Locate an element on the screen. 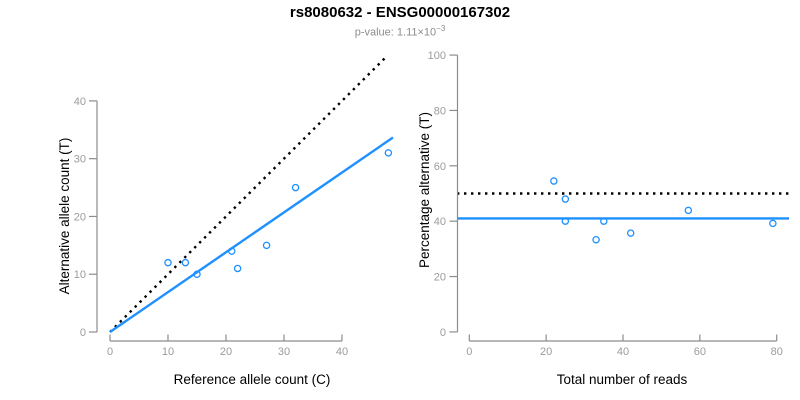 The image size is (800, 400). y-tick-label: 100 is located at coordinates (437, 56).